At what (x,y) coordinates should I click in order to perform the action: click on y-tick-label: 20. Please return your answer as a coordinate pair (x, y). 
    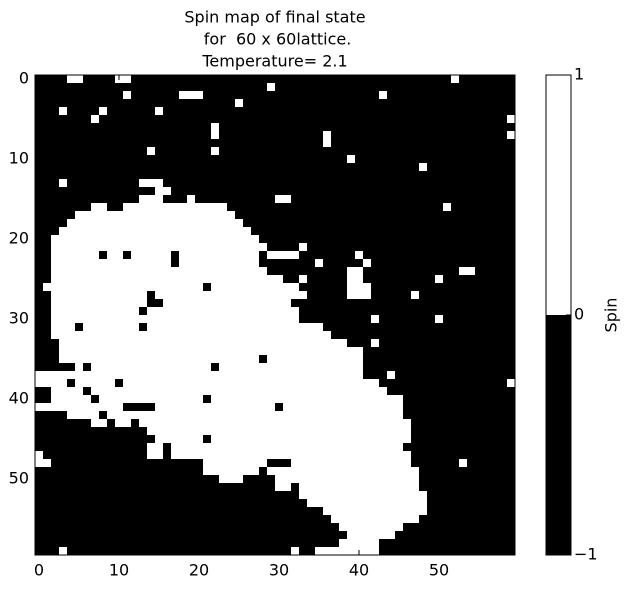
    Looking at the image, I should click on (19, 238).